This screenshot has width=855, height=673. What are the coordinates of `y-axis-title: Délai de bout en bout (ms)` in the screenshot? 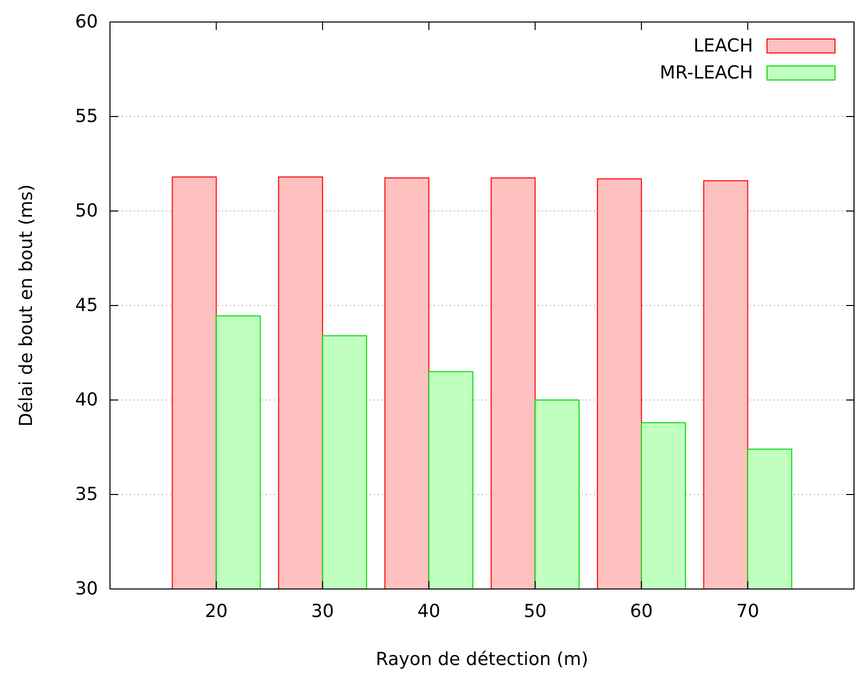 It's located at (26, 305).